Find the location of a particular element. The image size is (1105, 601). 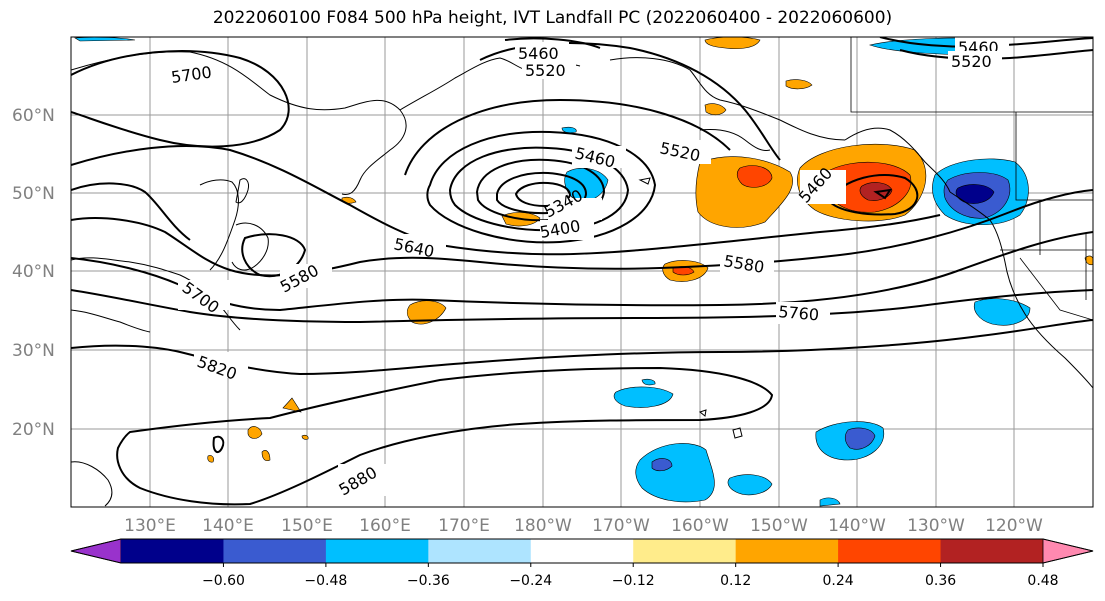

colorbar-extend-low is located at coordinates (96, 551).